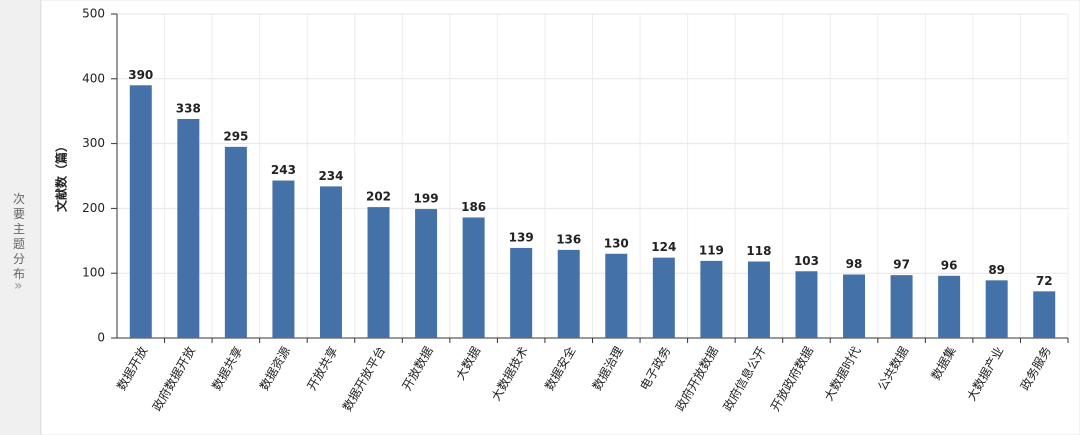 Image resolution: width=1080 pixels, height=435 pixels. What do you see at coordinates (854, 264) in the screenshot?
I see `value-label: 98` at bounding box center [854, 264].